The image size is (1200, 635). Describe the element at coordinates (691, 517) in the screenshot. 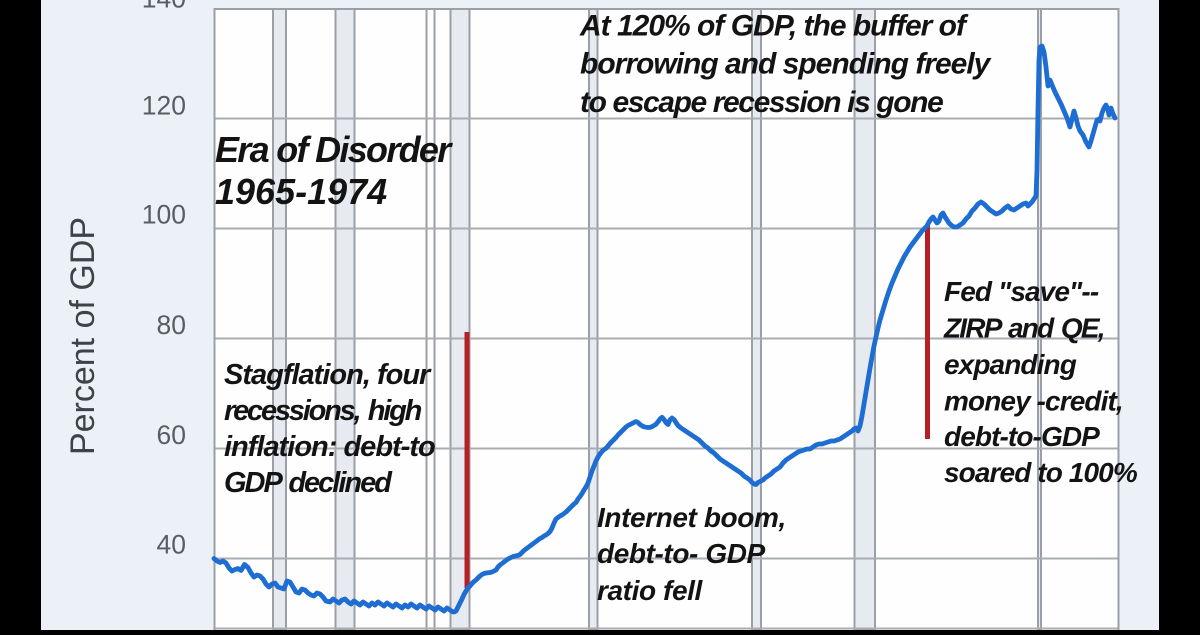

I see `svg-text: Internet boom,` at that location.